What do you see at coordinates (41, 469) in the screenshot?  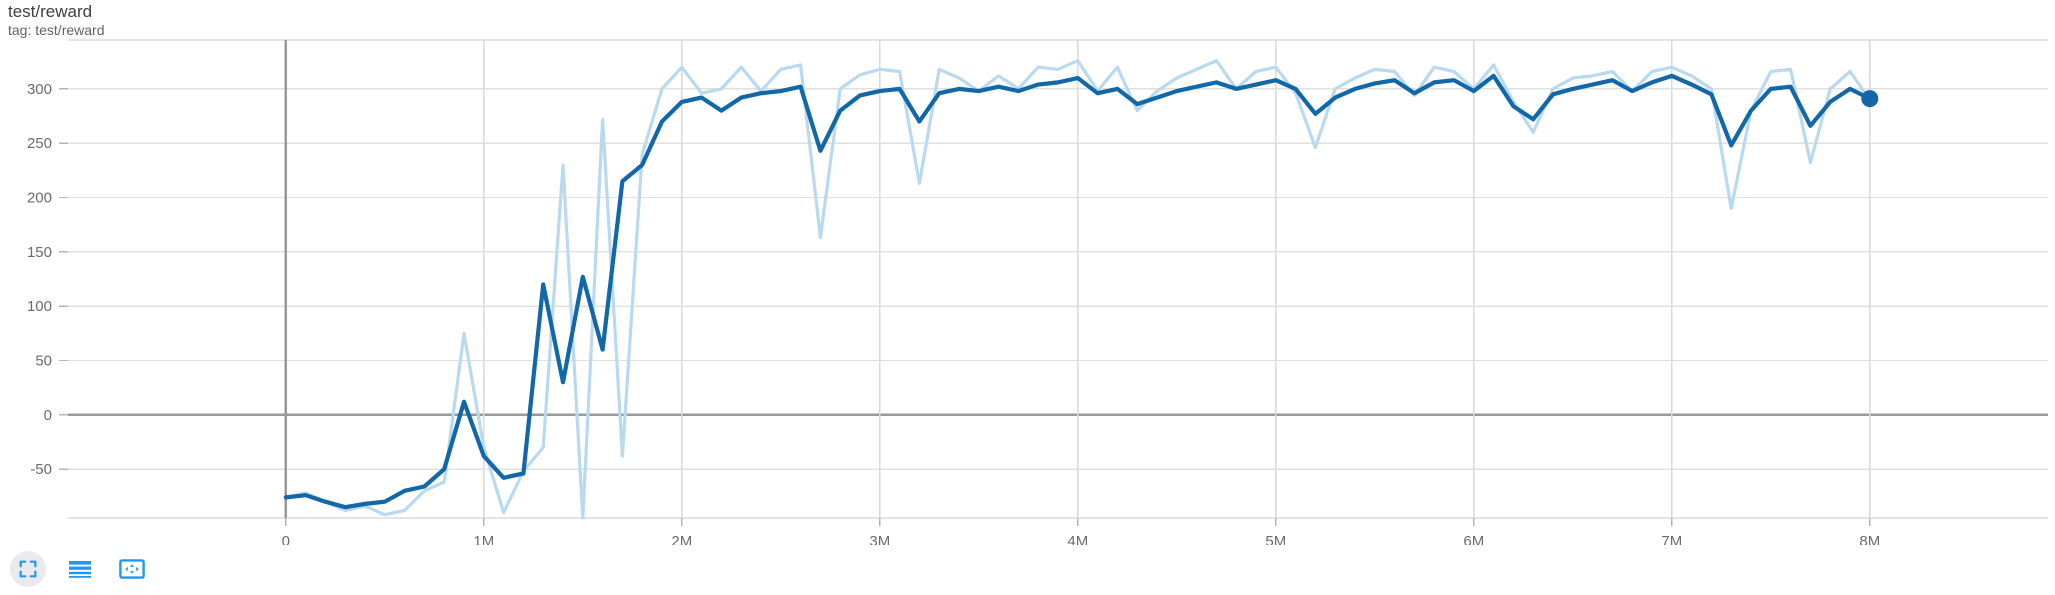 I see `y-axis-tick-label: -50` at bounding box center [41, 469].